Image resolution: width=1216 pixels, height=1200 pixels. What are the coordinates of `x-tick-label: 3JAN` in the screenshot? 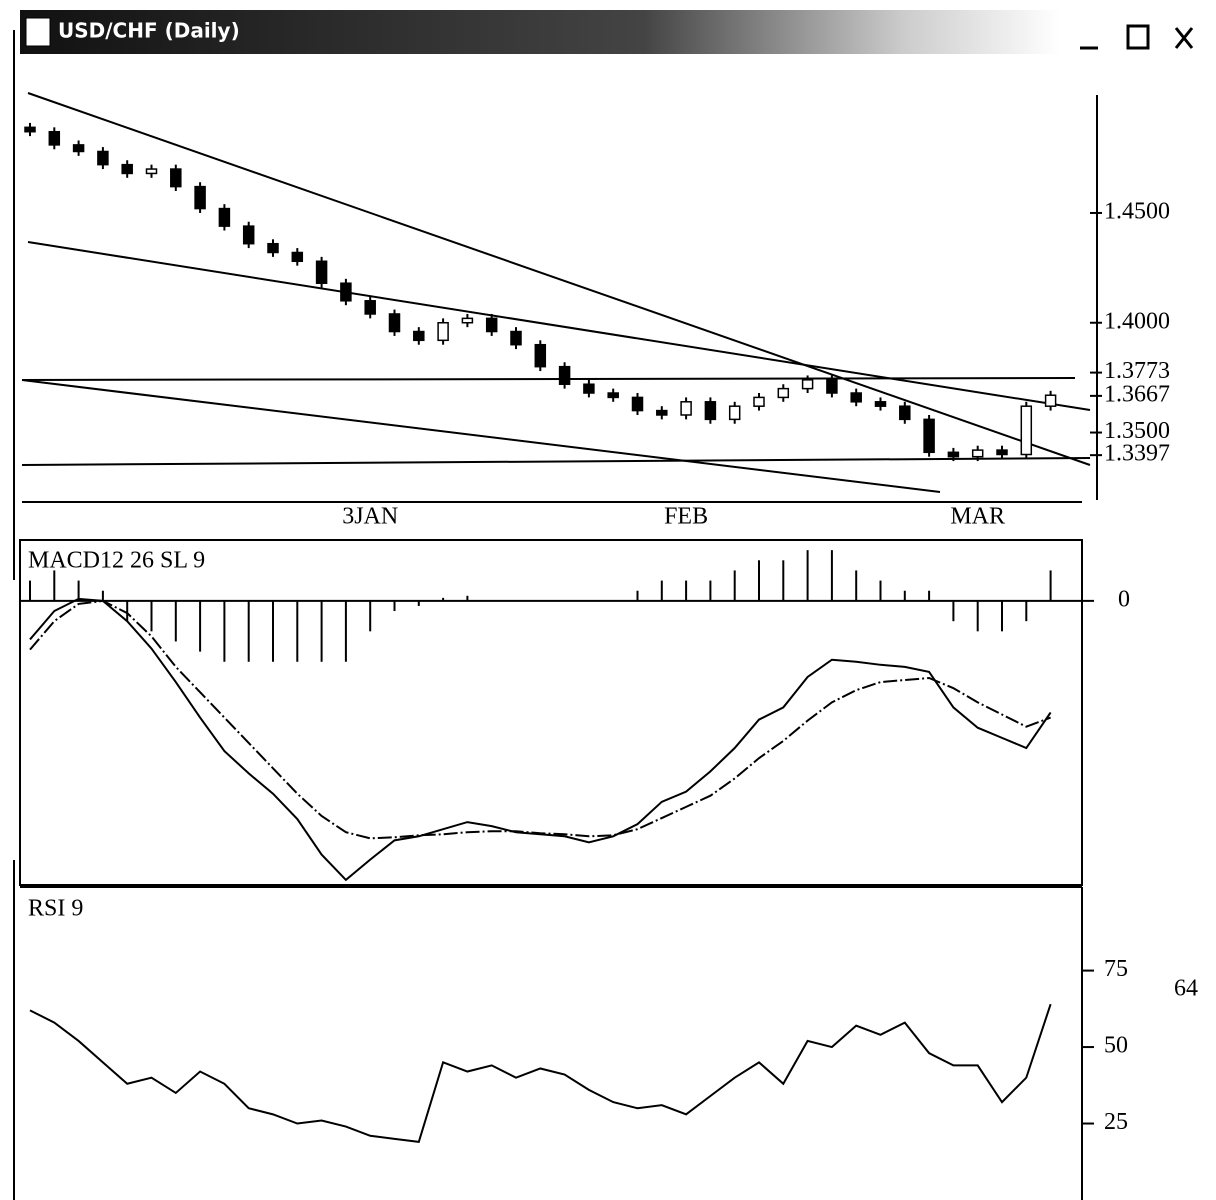 It's located at (370, 517).